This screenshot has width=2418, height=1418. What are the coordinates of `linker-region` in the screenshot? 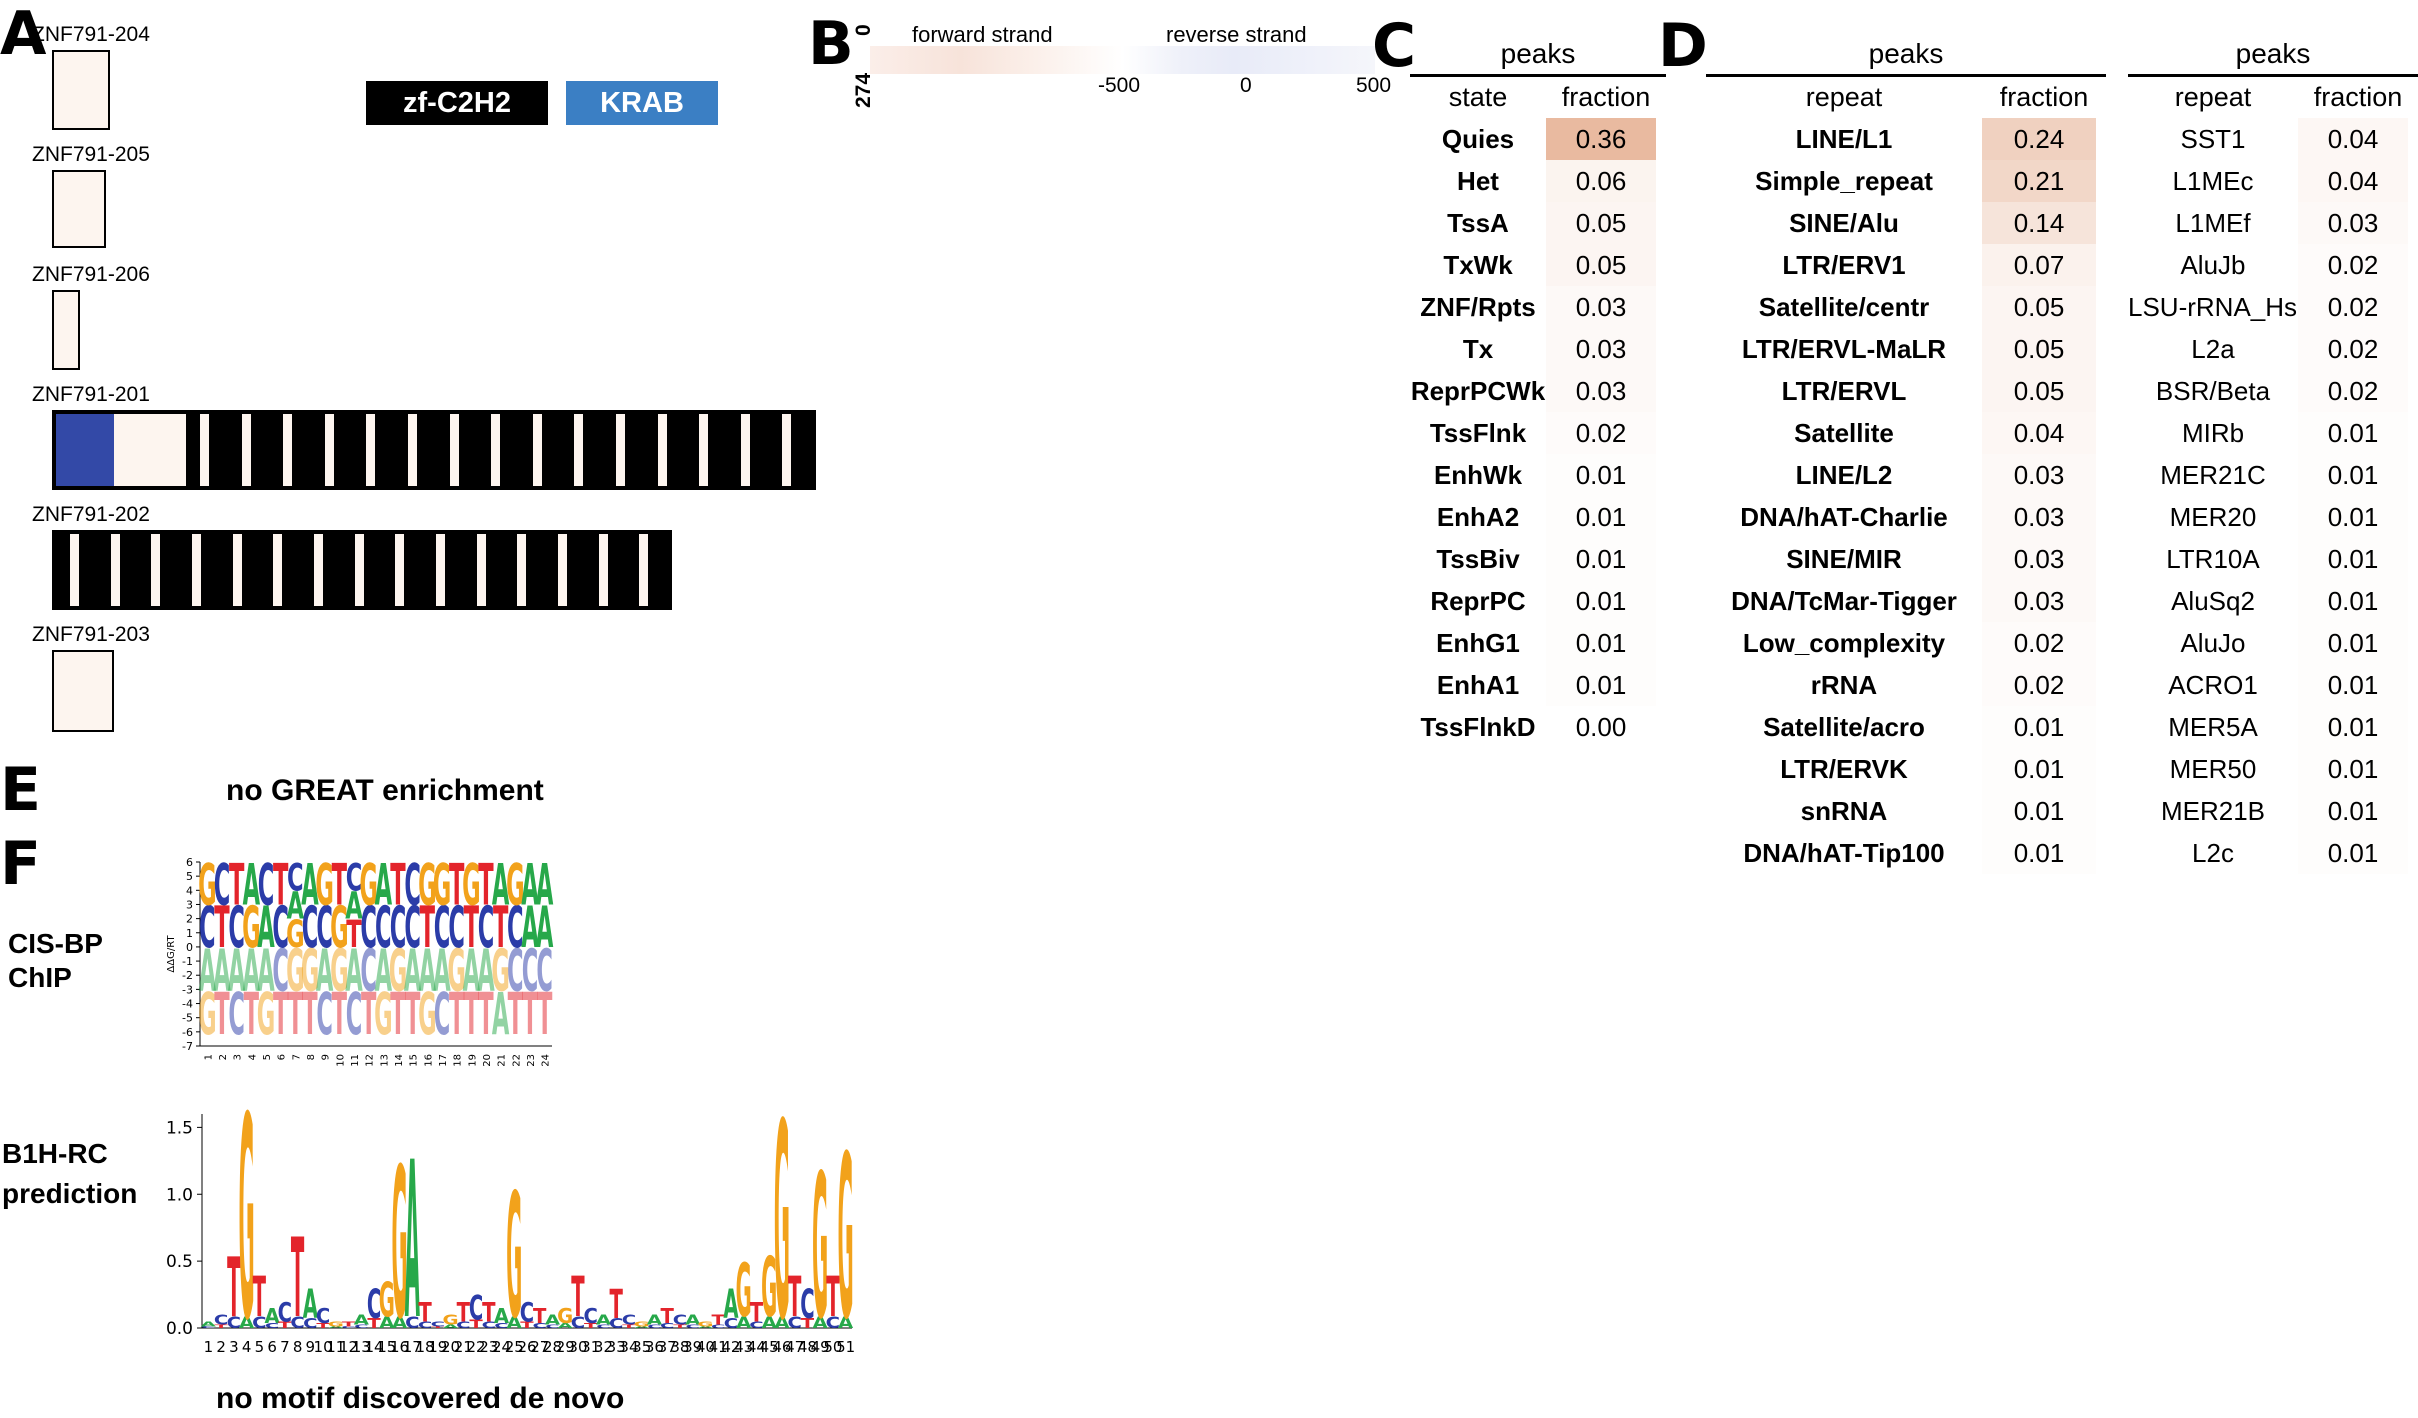 It's located at (150, 450).